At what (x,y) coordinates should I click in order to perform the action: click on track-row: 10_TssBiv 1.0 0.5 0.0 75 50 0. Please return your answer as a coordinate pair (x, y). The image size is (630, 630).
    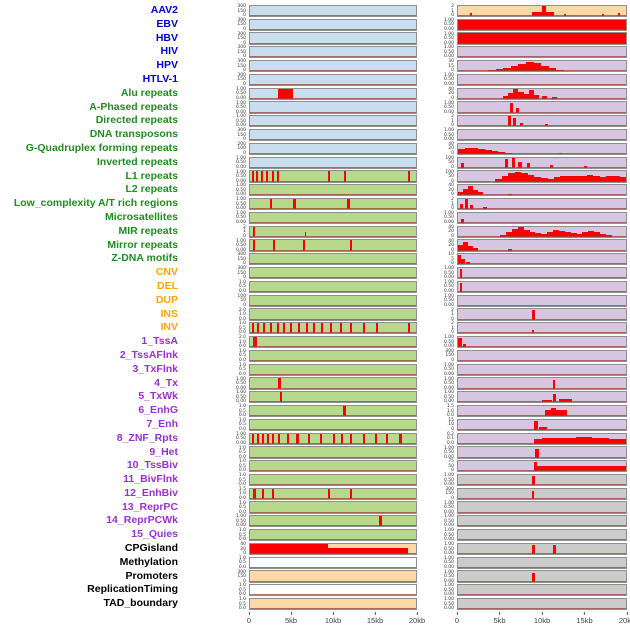
    Looking at the image, I should click on (315, 466).